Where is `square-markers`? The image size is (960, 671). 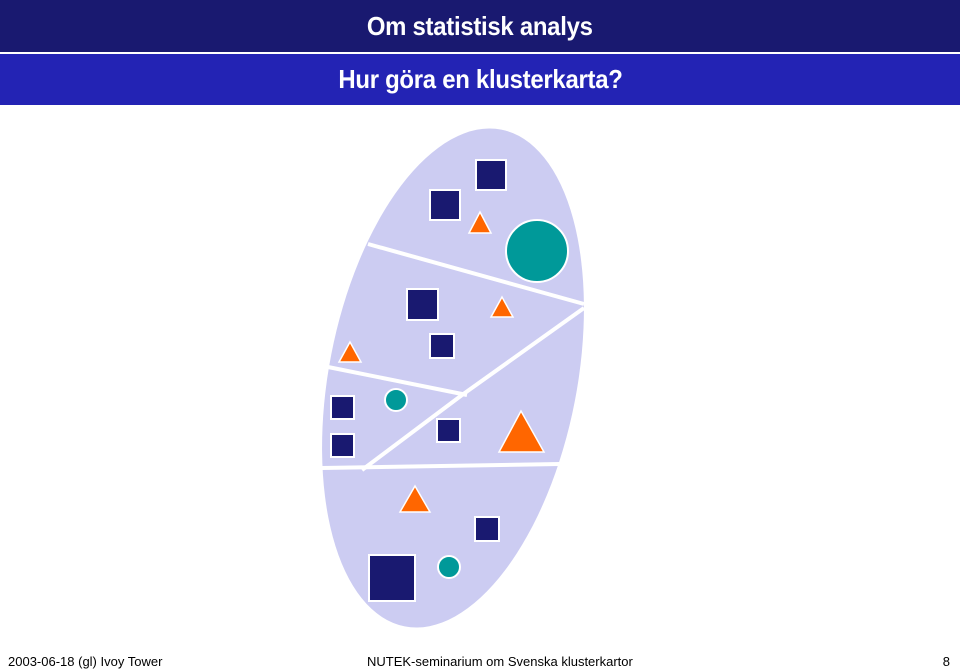 square-markers is located at coordinates (418, 380).